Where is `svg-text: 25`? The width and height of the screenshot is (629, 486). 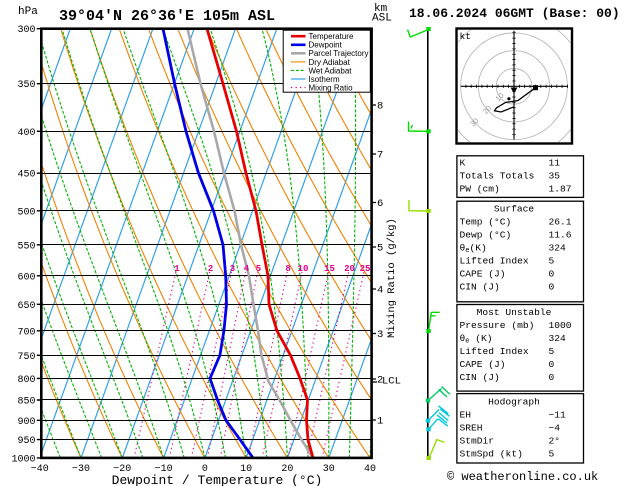
svg-text: 25 is located at coordinates (365, 269).